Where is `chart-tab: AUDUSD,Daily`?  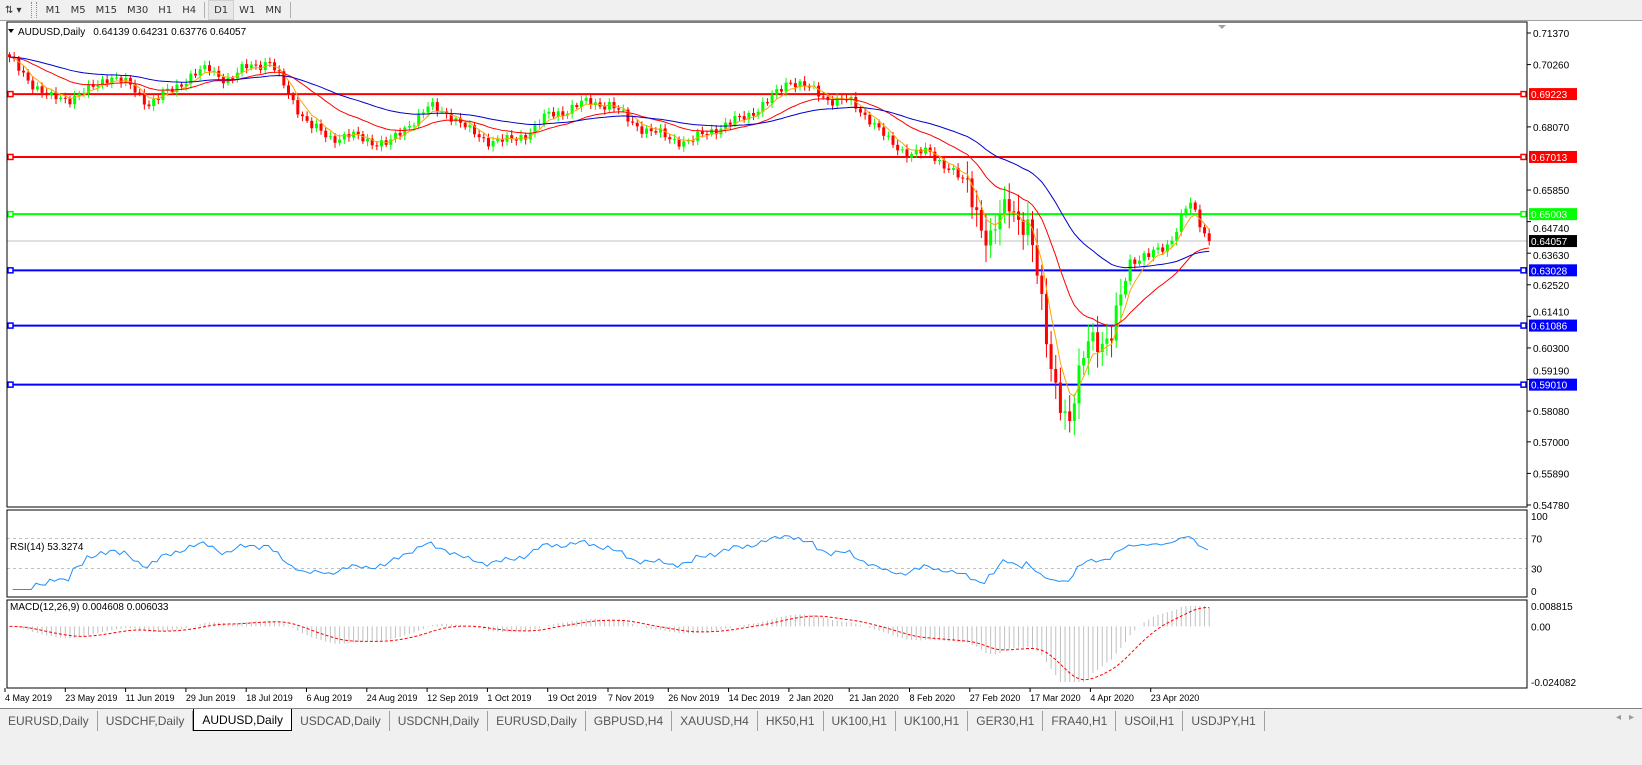
chart-tab: AUDUSD,Daily is located at coordinates (243, 720).